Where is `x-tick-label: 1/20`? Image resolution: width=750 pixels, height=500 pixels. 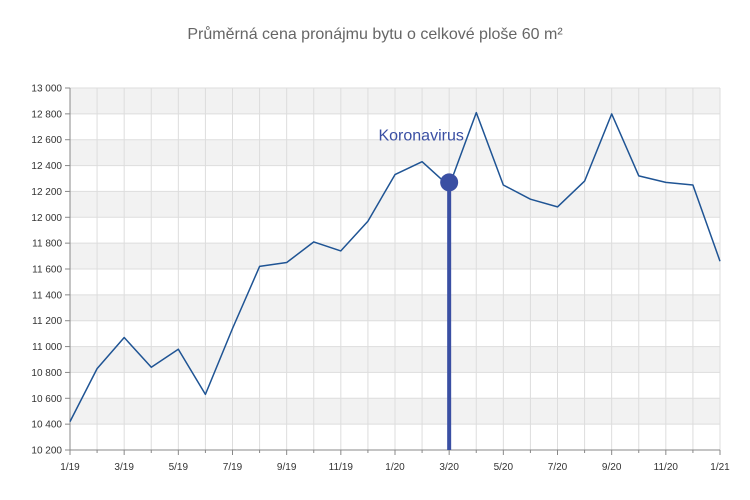
x-tick-label: 1/20 is located at coordinates (395, 467).